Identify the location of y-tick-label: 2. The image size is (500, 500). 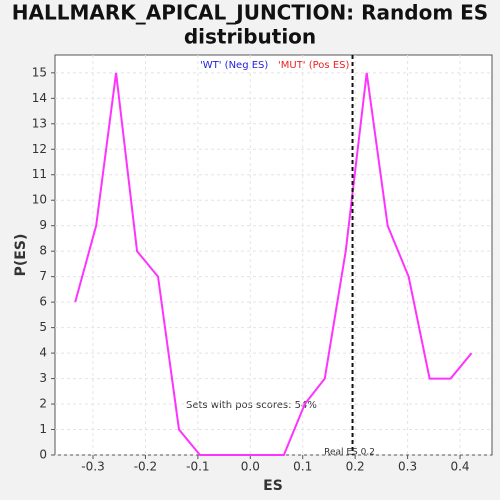
(43, 404).